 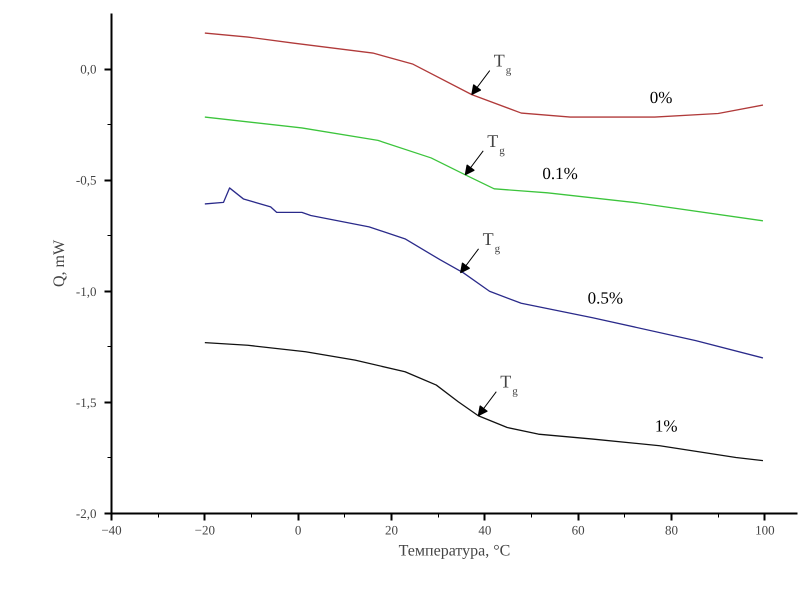 What do you see at coordinates (86, 291) in the screenshot?
I see `y-tick-label: -1,0` at bounding box center [86, 291].